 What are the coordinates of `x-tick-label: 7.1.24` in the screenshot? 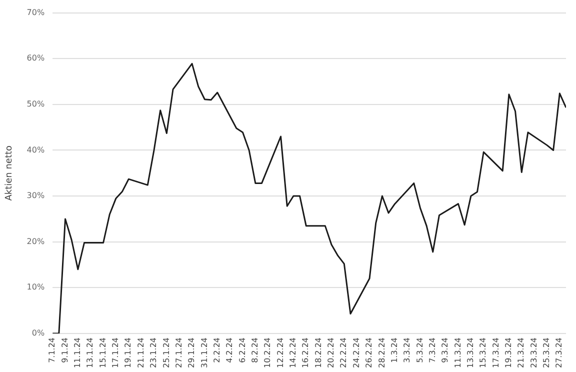 It's located at (52, 350).